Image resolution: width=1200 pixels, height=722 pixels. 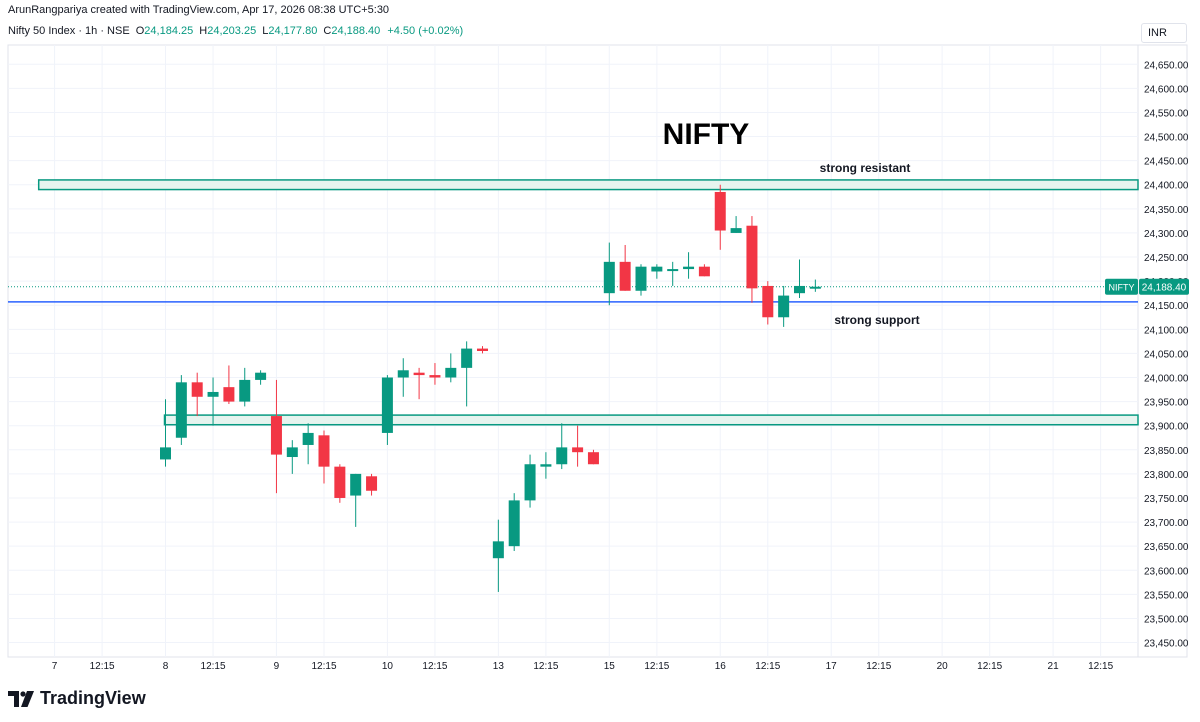 I want to click on currency-label: INR, so click(x=1157, y=33).